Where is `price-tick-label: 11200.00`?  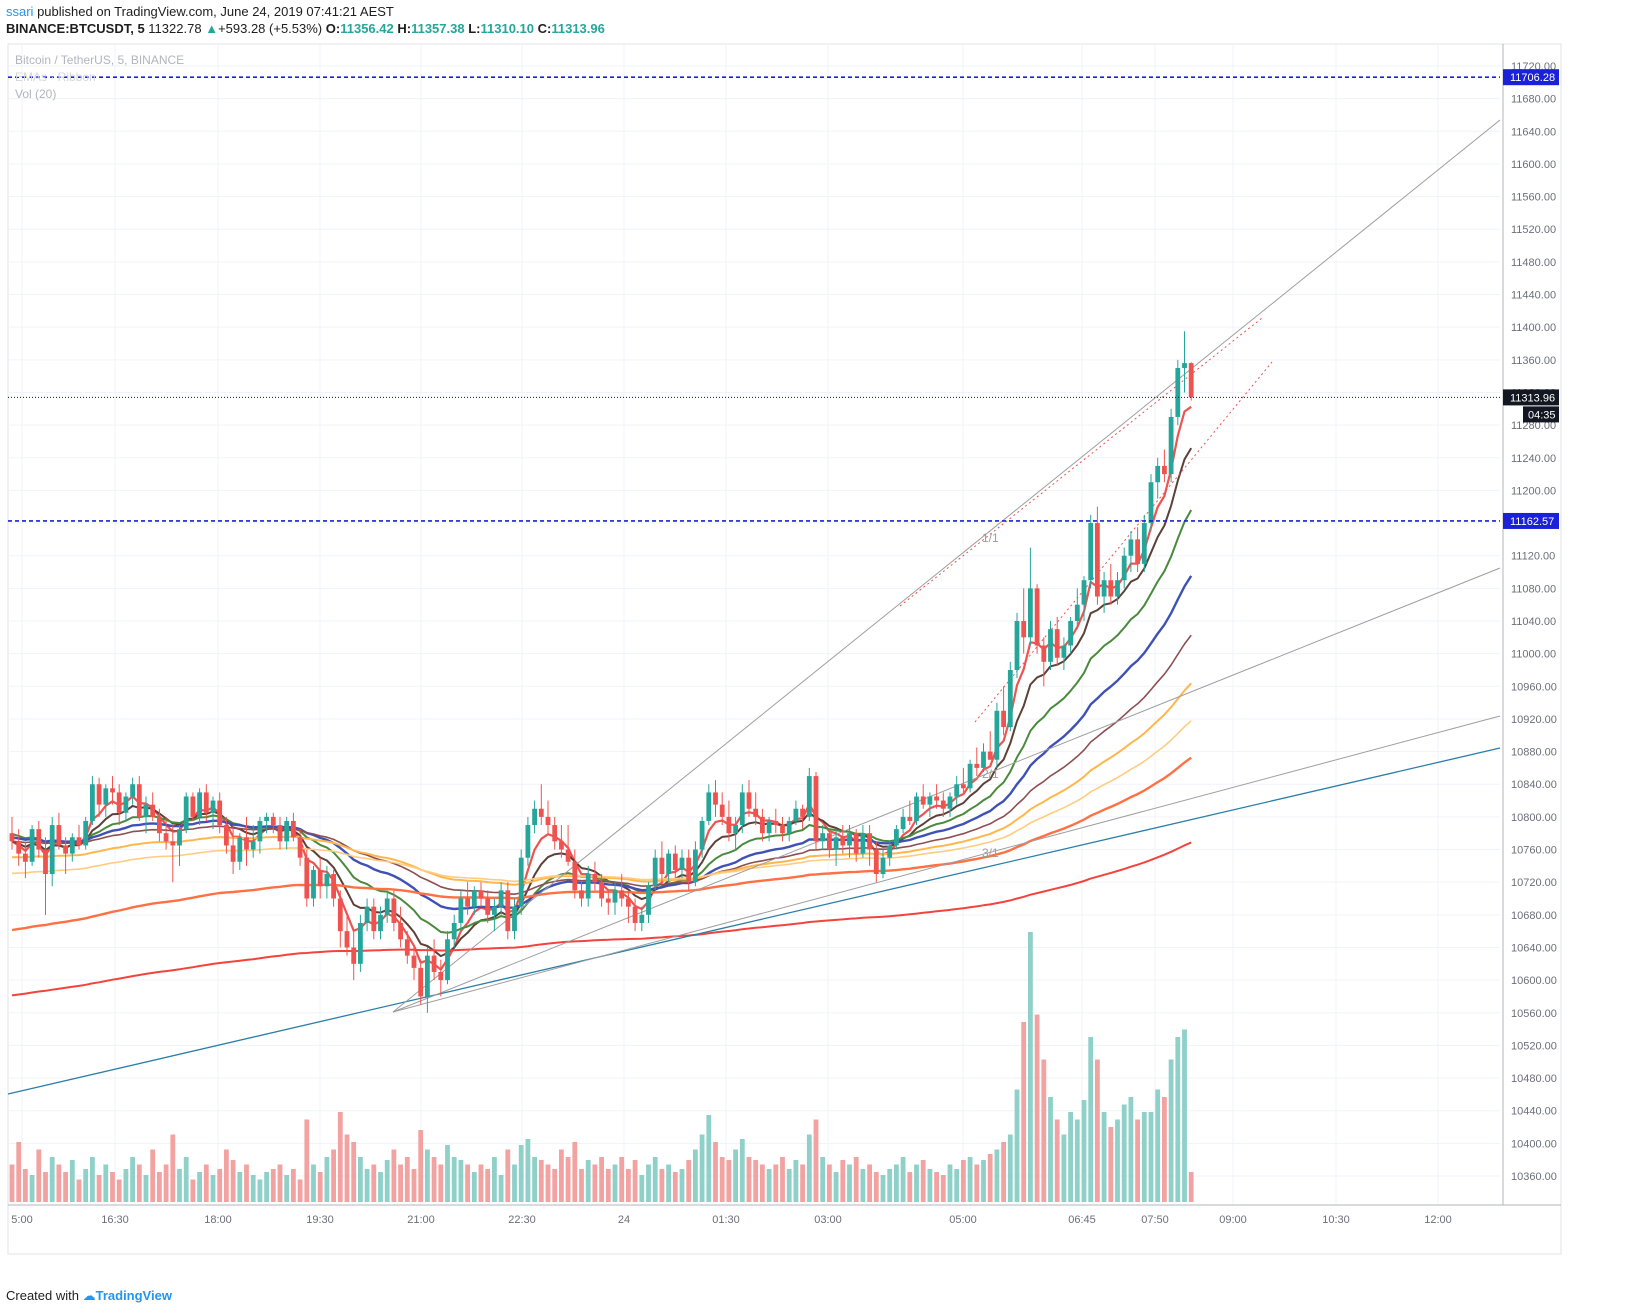
price-tick-label: 11200.00 is located at coordinates (1533, 491).